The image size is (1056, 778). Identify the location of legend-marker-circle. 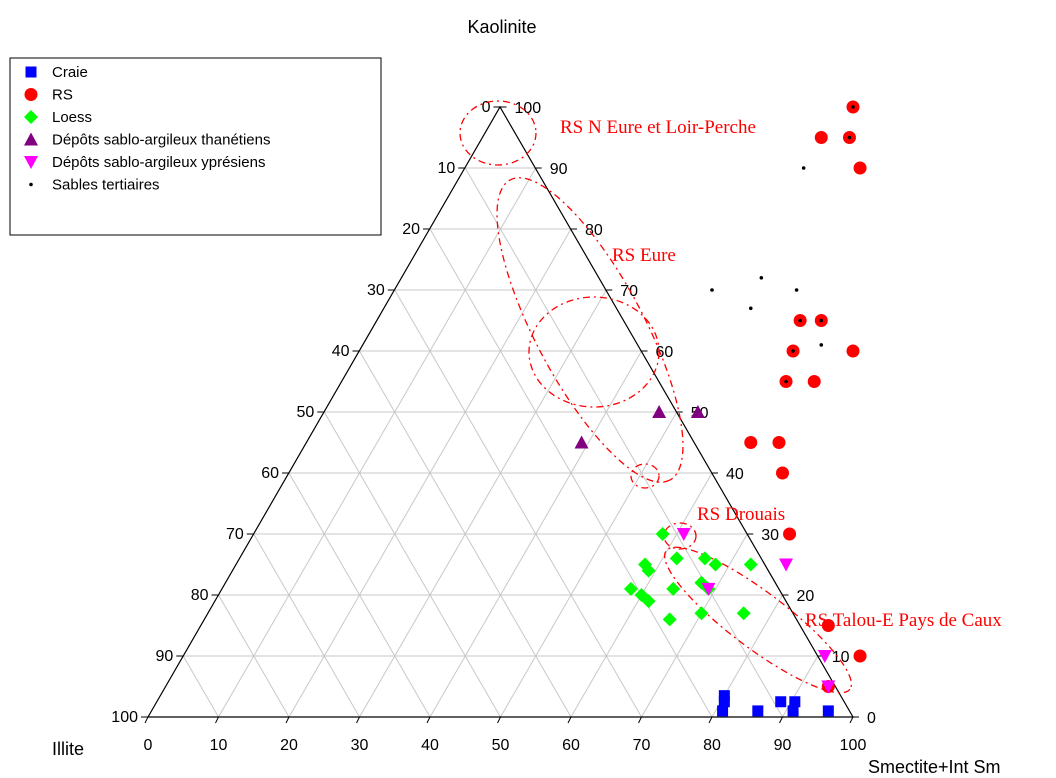
(31, 94).